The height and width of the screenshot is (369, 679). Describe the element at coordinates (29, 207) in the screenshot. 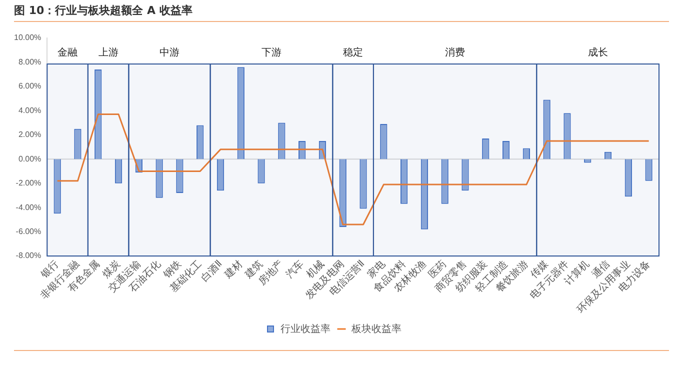

I see `y-tick-label: -4.00%` at that location.